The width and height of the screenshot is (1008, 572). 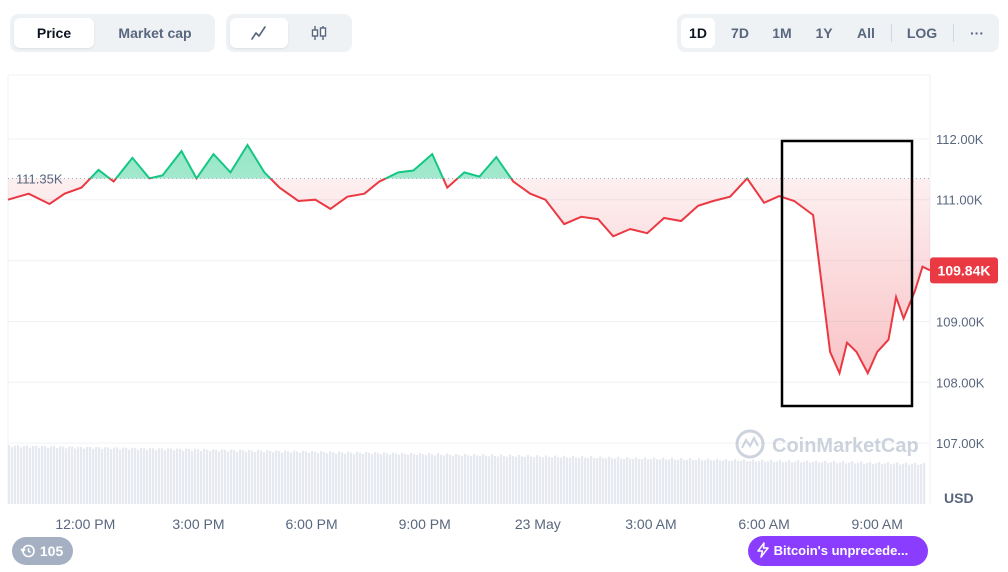 What do you see at coordinates (964, 270) in the screenshot?
I see `current-price-label: 109.84K` at bounding box center [964, 270].